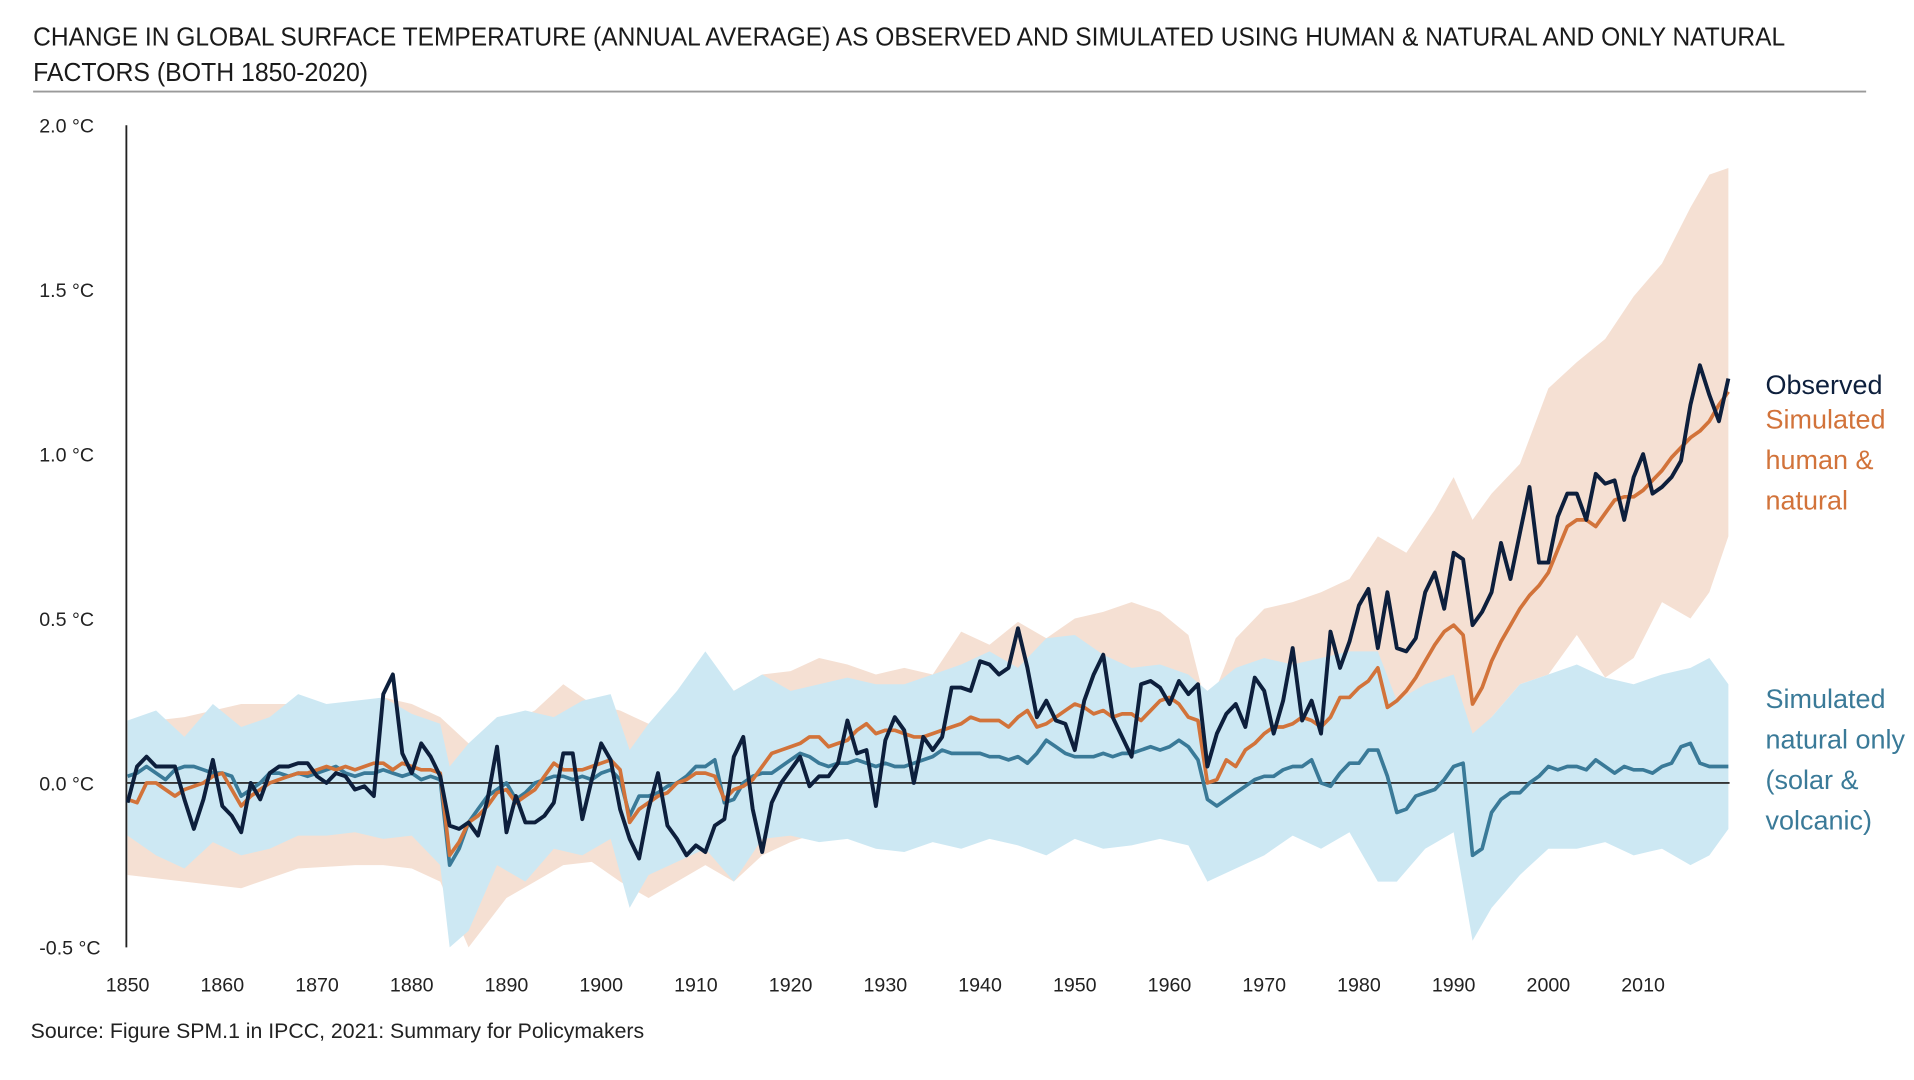  What do you see at coordinates (791, 986) in the screenshot?
I see `x-tick-label: 1920` at bounding box center [791, 986].